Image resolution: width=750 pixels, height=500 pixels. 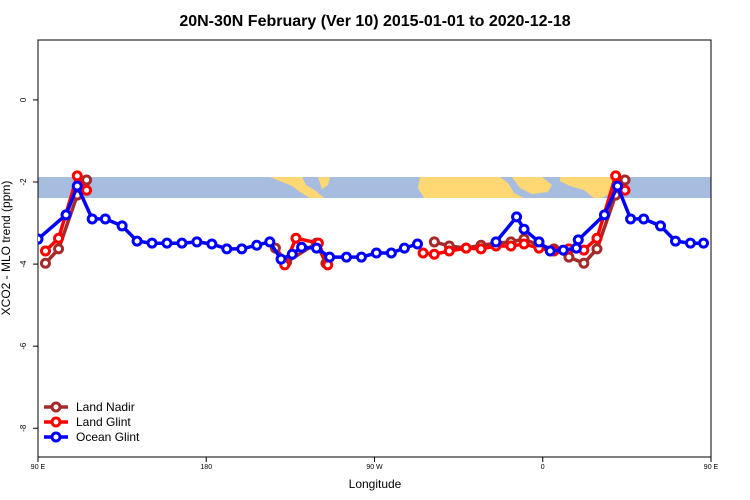 What do you see at coordinates (374, 467) in the screenshot?
I see `x-tick-label: 90 W` at bounding box center [374, 467].